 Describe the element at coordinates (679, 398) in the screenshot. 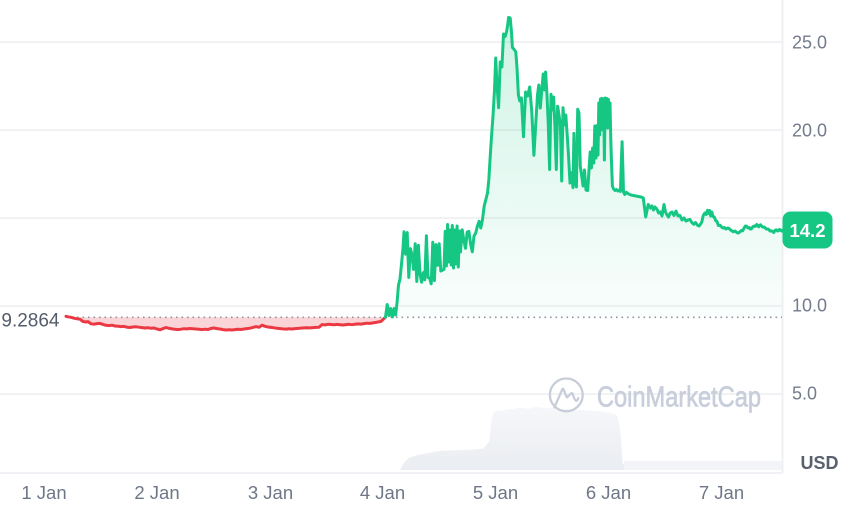

I see `svg-text: CoinMarketCap` at that location.